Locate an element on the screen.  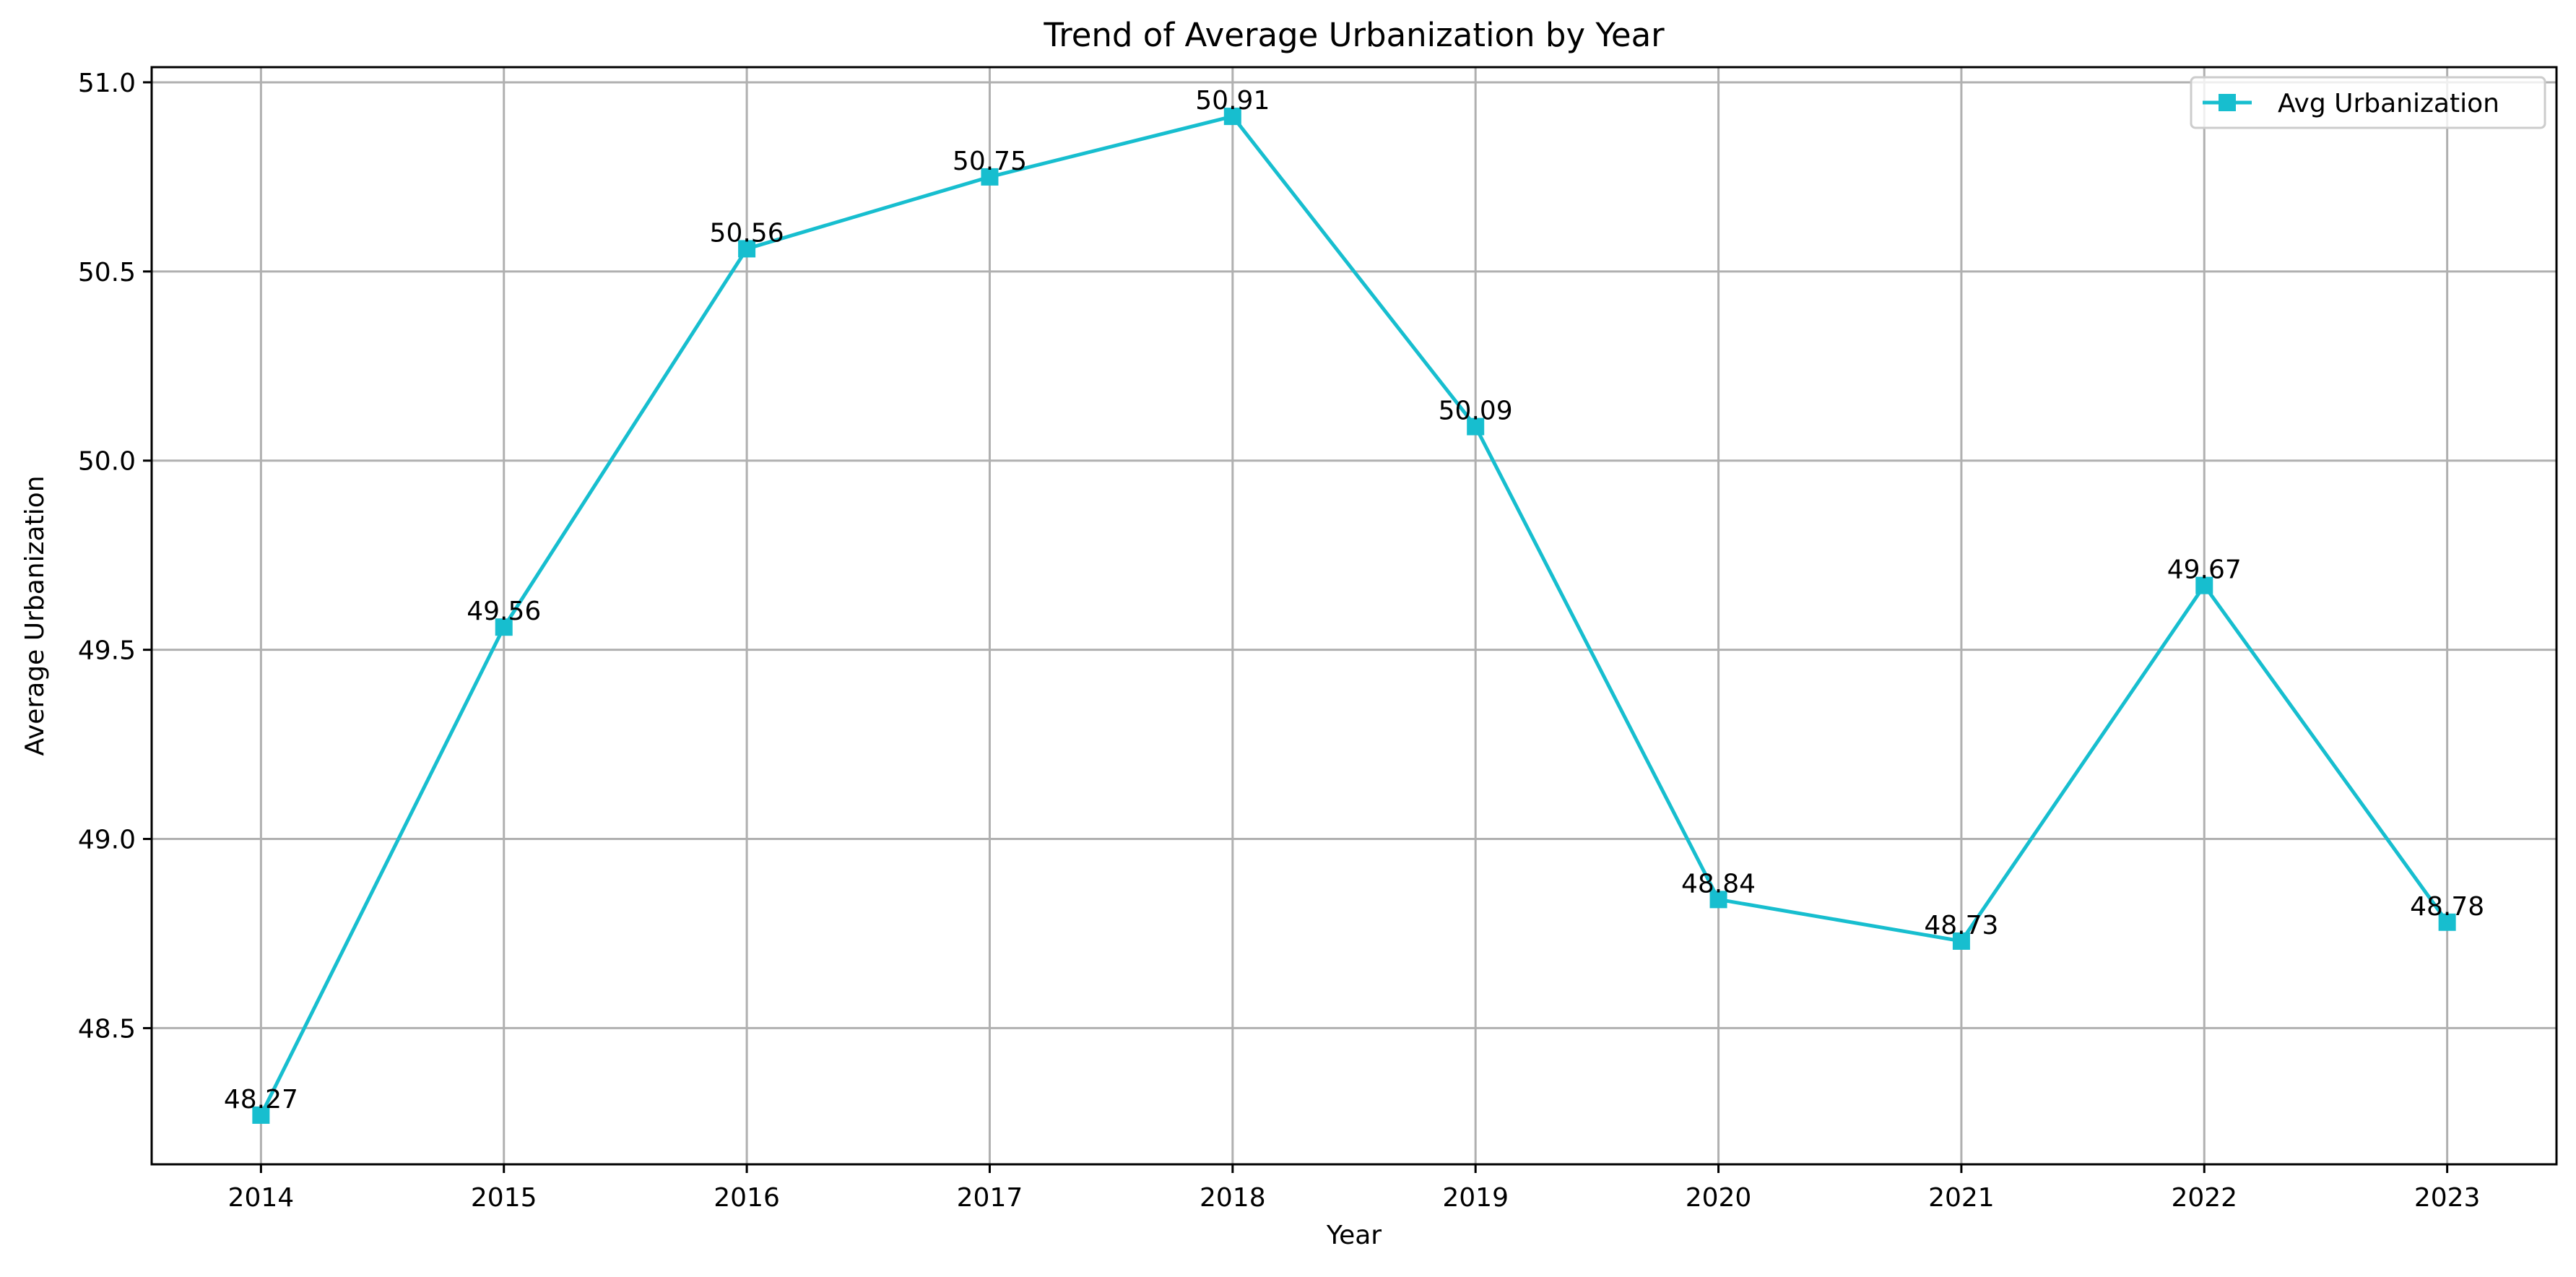
x-tick-label: 2023 is located at coordinates (2447, 1198).